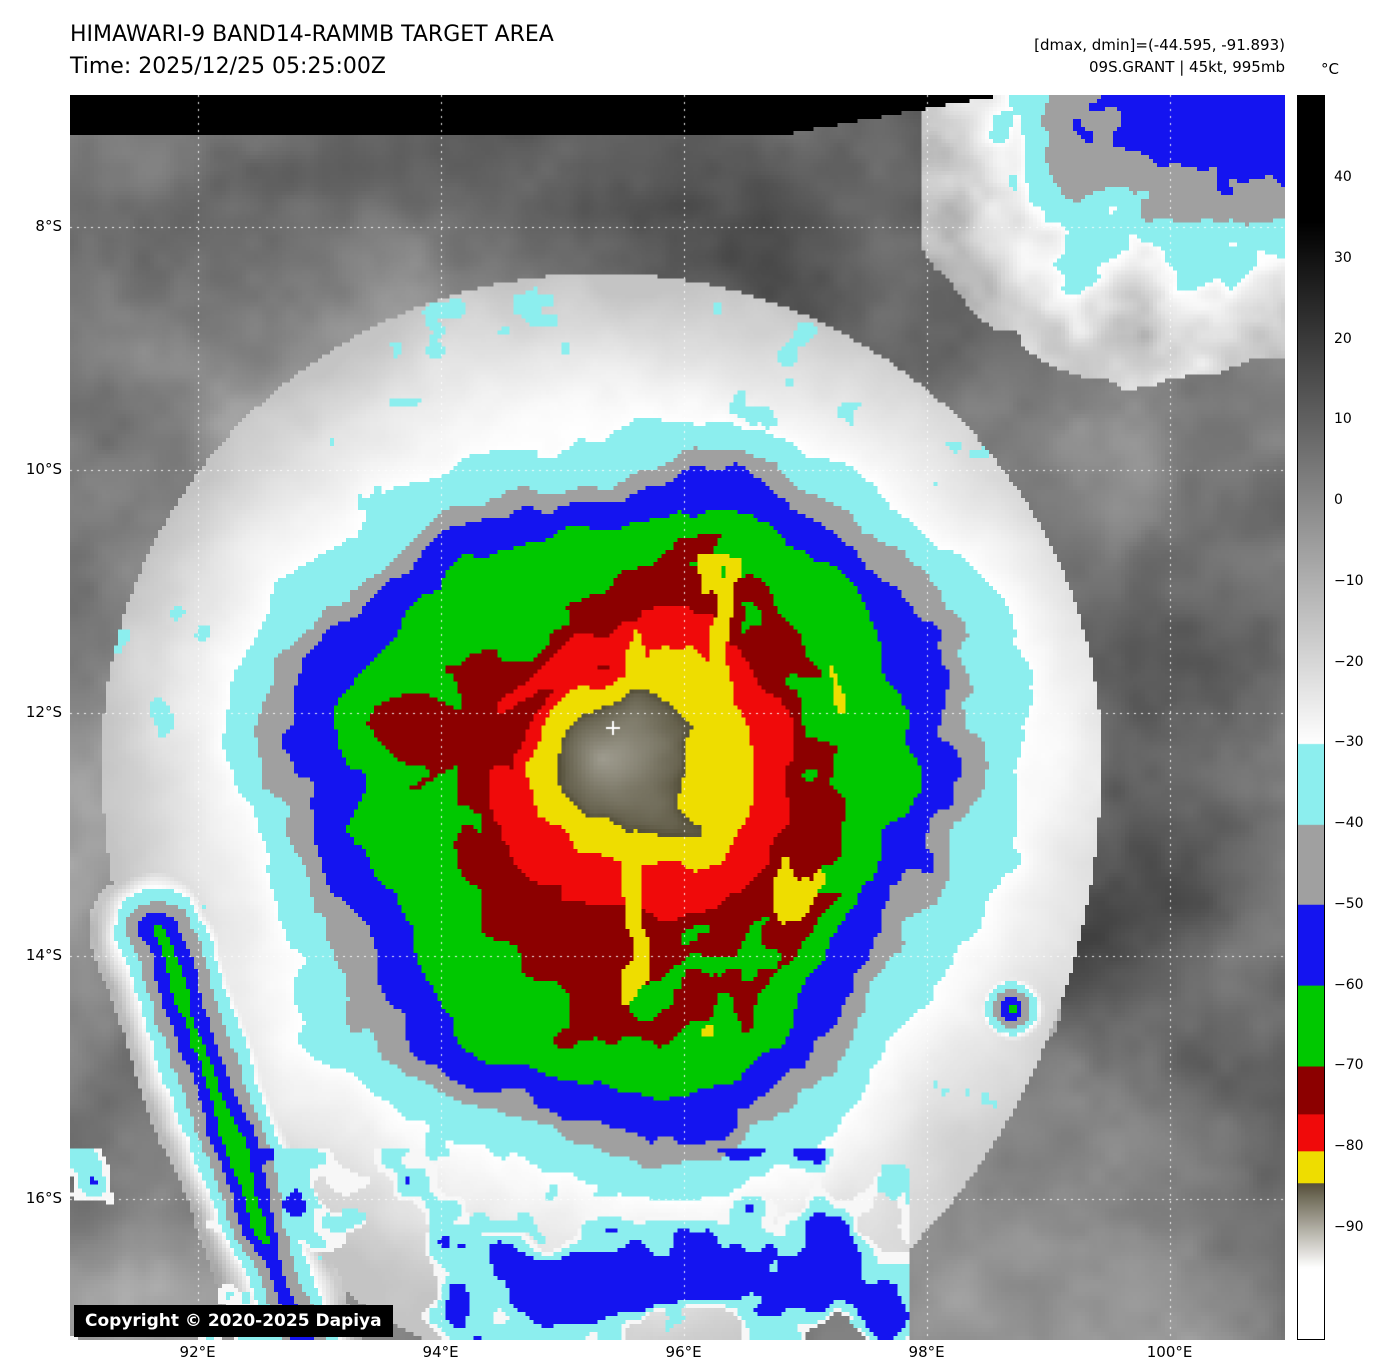 The width and height of the screenshot is (1388, 1359). Describe the element at coordinates (43, 1198) in the screenshot. I see `lat-tick-label: 16°S` at that location.